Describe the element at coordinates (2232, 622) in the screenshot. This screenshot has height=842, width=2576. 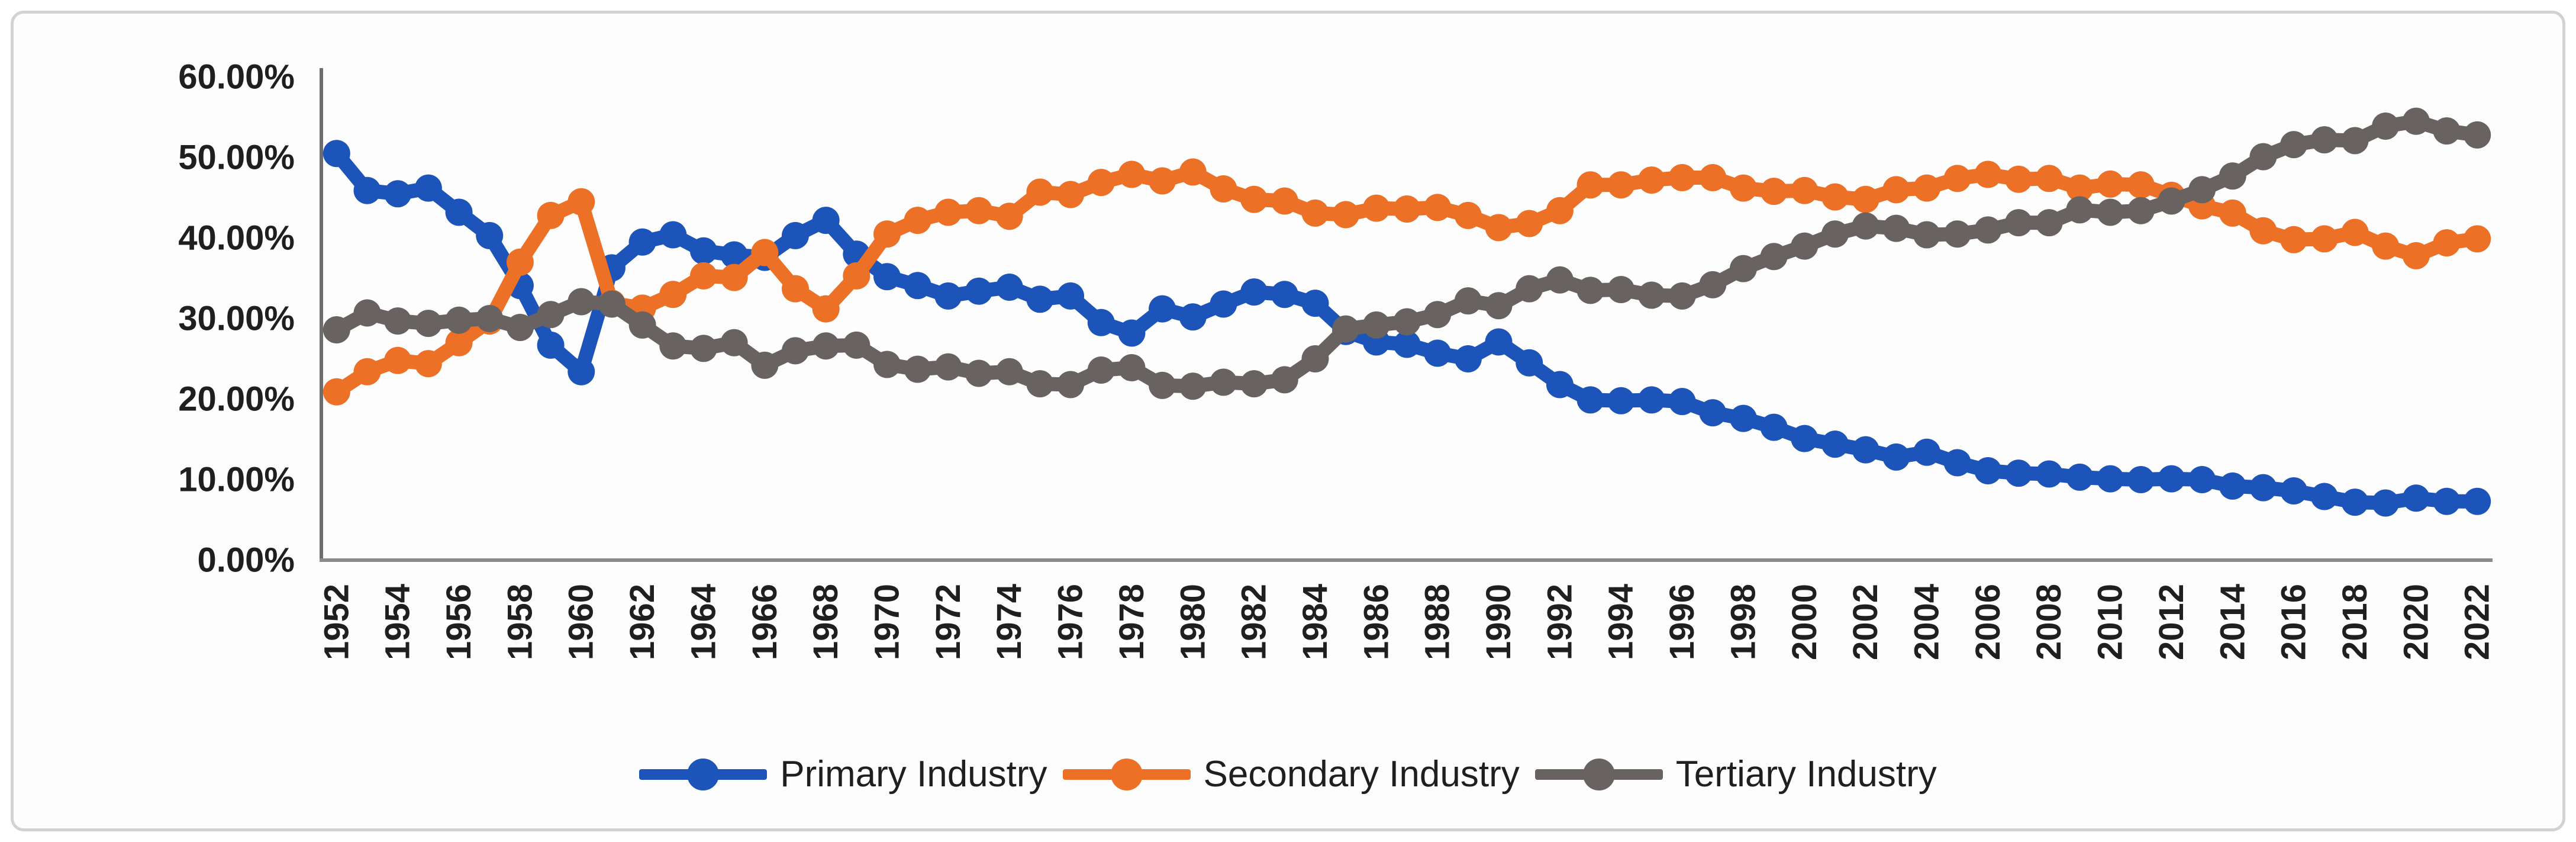
I see `x-tick-label: 2014` at that location.